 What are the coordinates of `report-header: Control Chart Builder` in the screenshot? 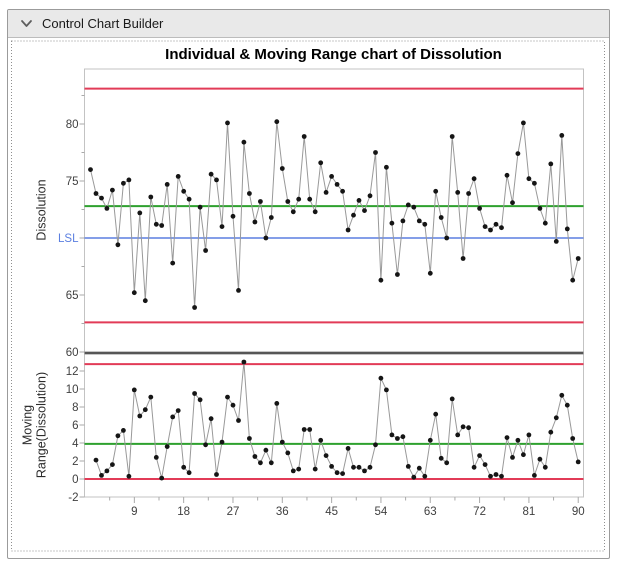 It's located at (308, 24).